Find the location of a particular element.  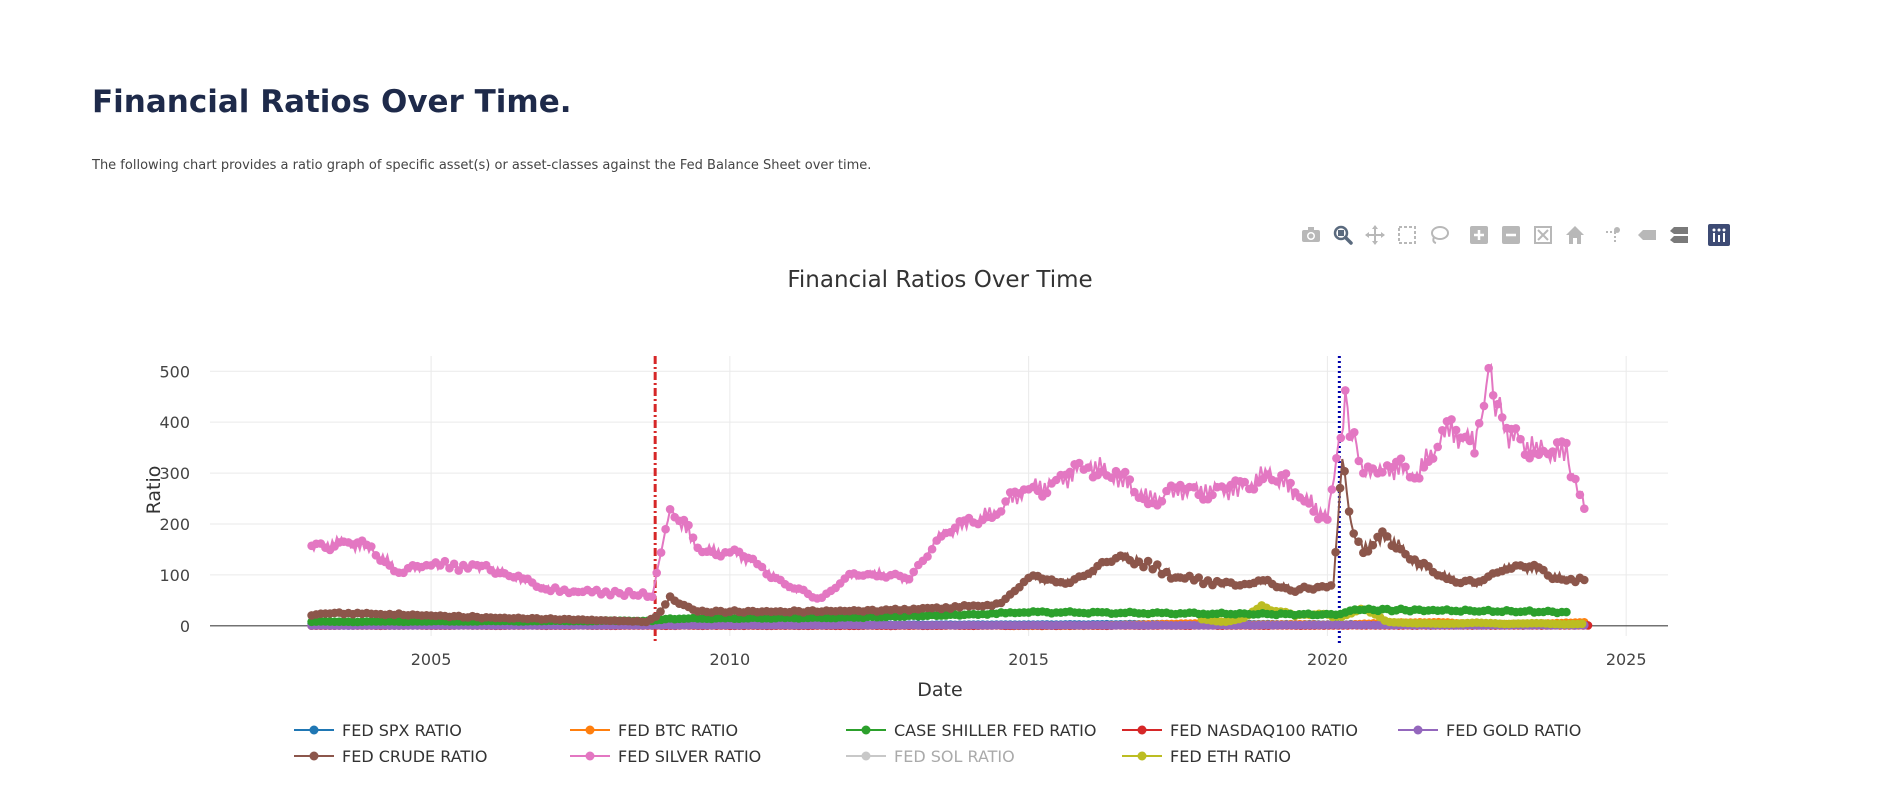

series-fed-crude-ratio is located at coordinates (948, 542).